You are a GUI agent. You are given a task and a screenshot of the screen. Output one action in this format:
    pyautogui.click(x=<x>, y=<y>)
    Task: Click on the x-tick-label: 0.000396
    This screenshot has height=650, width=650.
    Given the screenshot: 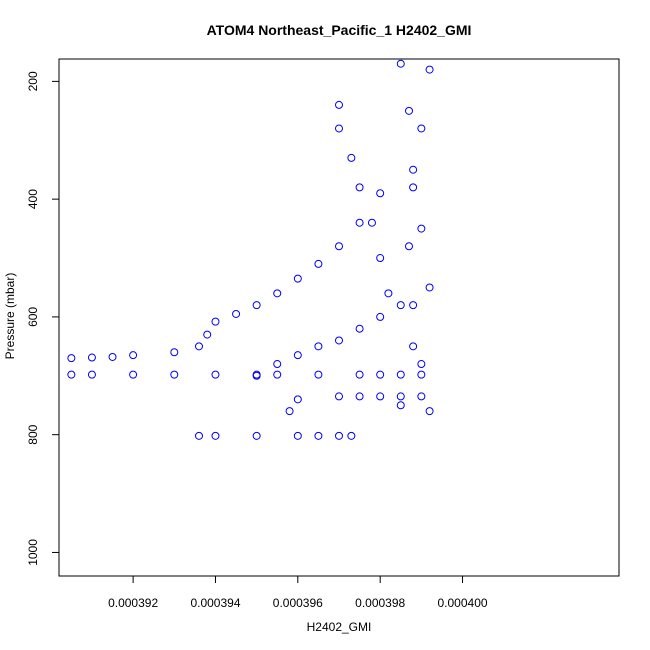 What is the action you would take?
    pyautogui.click(x=298, y=603)
    